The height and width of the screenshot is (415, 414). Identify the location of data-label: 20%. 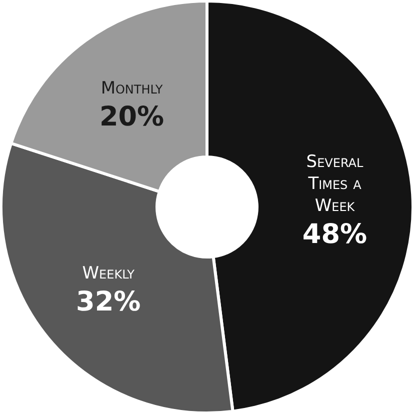
(131, 116).